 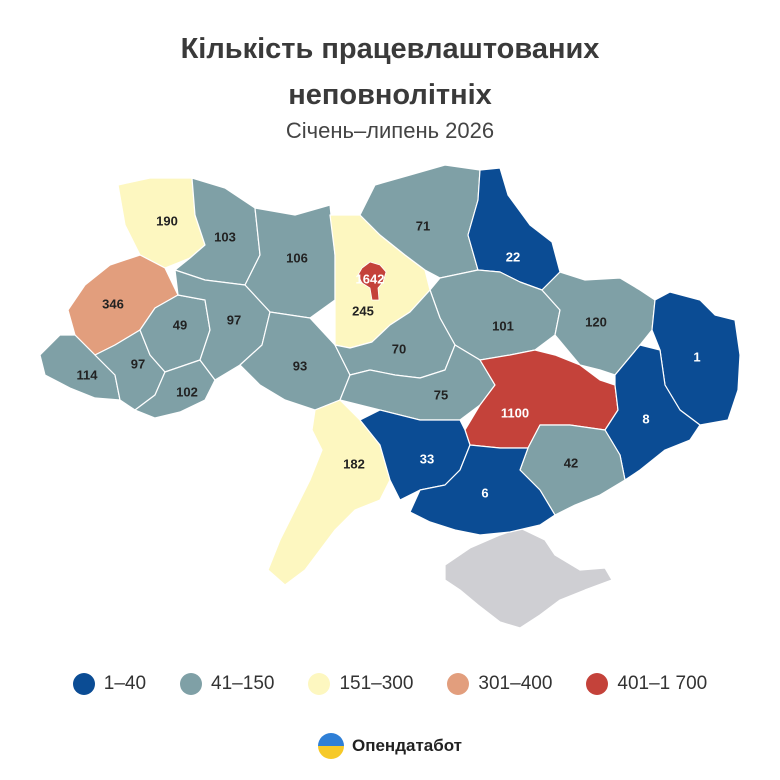 I want to click on region-crimea, so click(x=528, y=578).